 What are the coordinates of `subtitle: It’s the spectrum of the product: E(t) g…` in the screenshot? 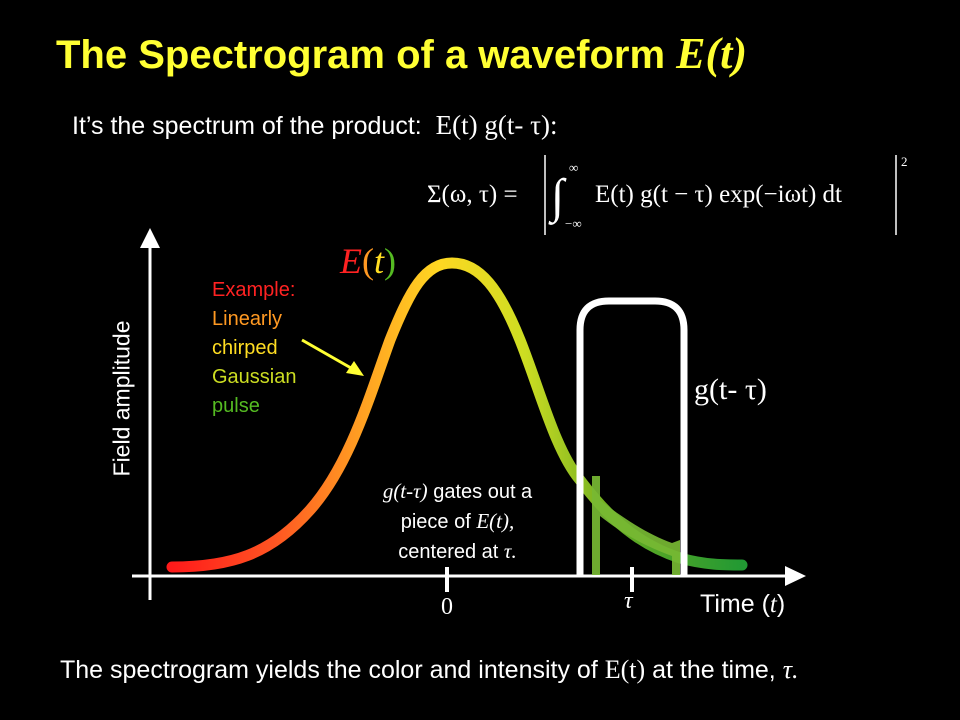 It's located at (314, 125).